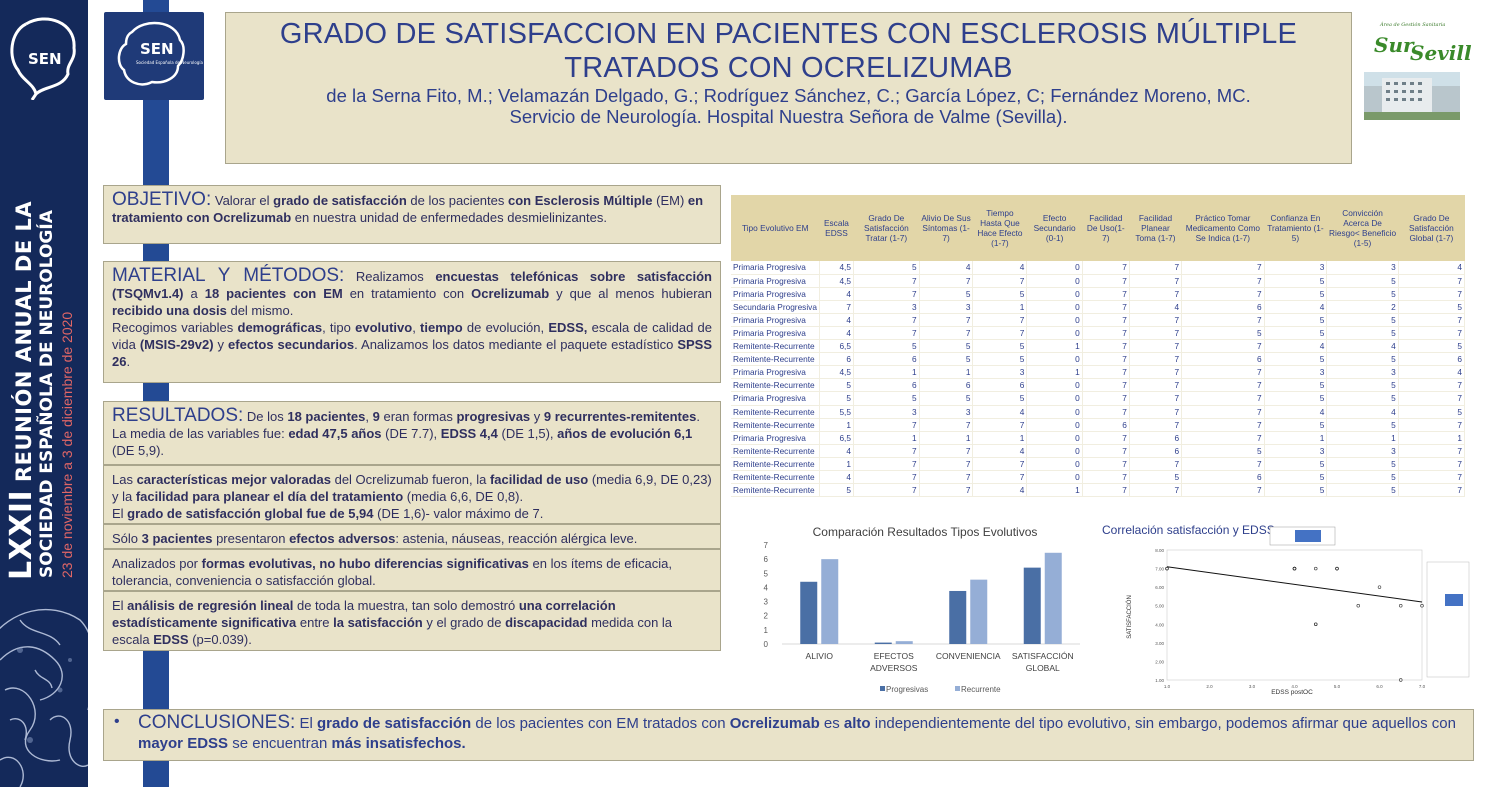  What do you see at coordinates (127, 538) in the screenshot?
I see `res-text: Sólo` at bounding box center [127, 538].